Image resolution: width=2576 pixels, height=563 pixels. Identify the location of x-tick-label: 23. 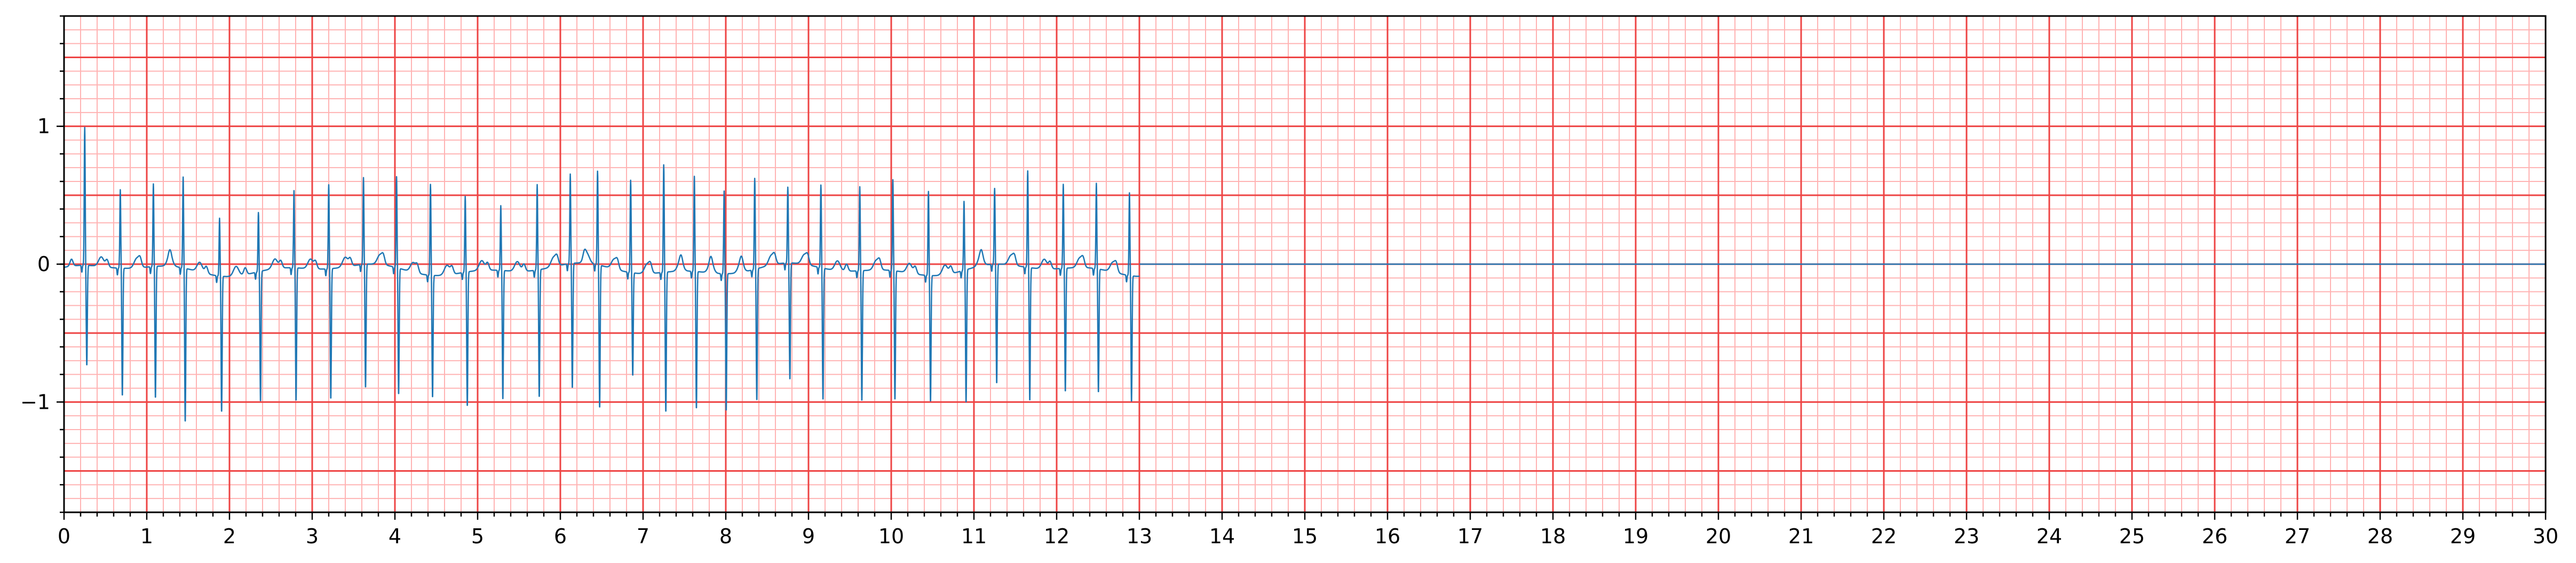
(1966, 536).